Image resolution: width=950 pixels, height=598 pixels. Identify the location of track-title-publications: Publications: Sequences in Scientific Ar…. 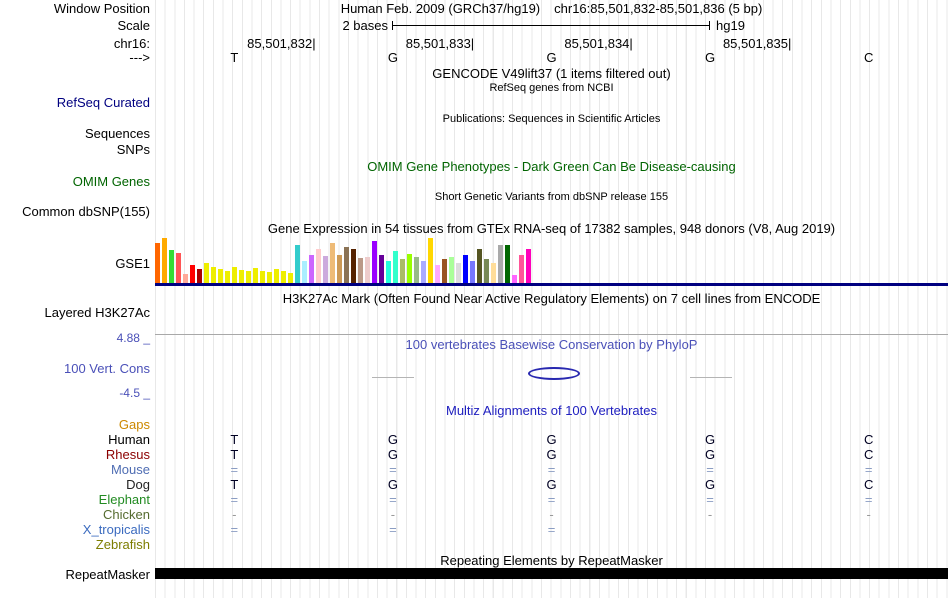
(551, 119).